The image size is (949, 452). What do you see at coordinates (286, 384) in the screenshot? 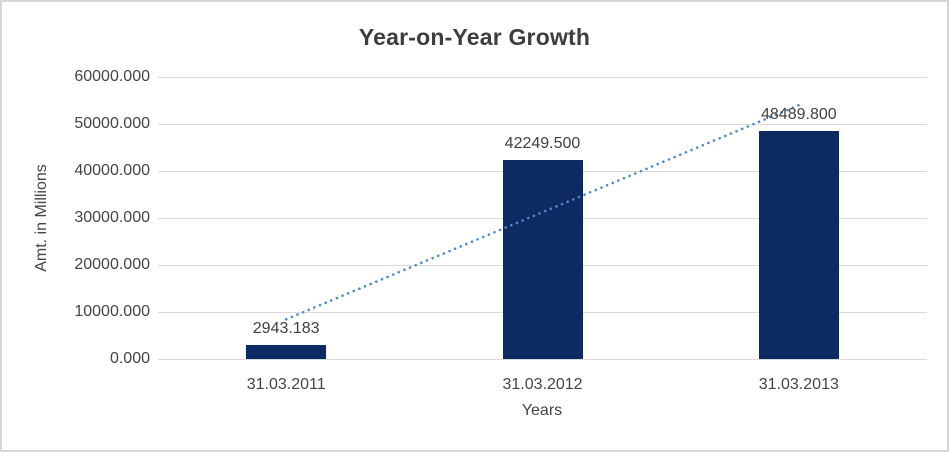
I see `x-tick-label: 31.03.2011` at bounding box center [286, 384].